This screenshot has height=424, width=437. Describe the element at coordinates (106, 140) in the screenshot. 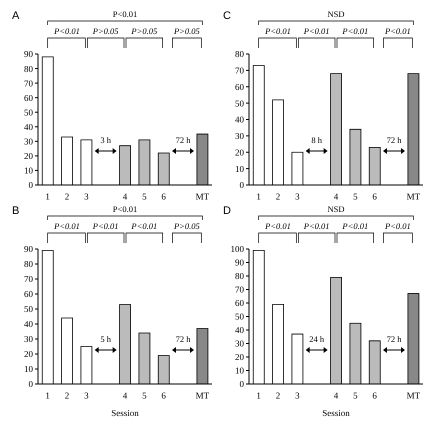

I see `annotation: 3 h` at that location.